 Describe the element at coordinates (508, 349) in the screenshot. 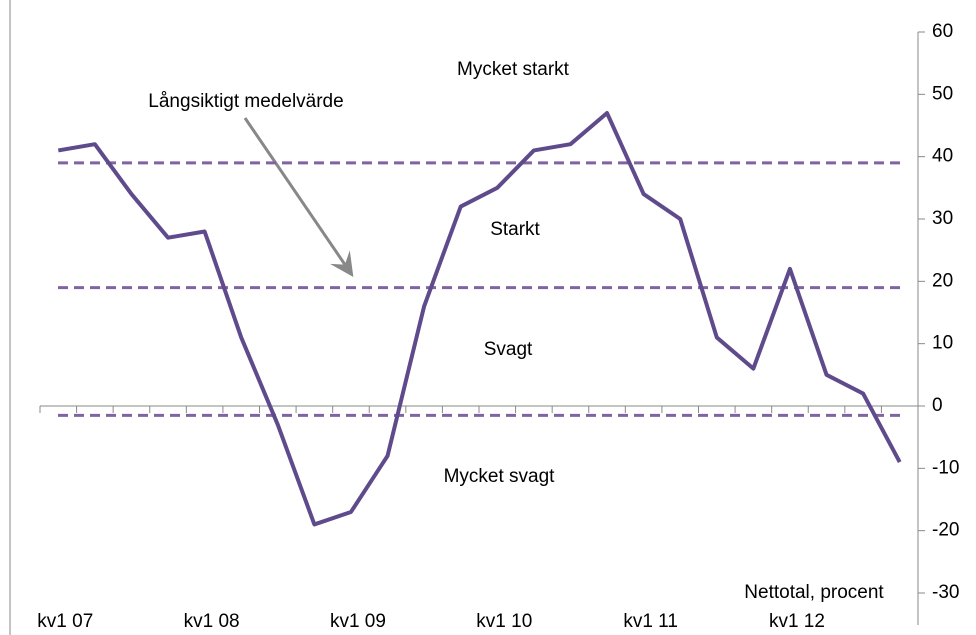

I see `annotation: Svagt` at that location.